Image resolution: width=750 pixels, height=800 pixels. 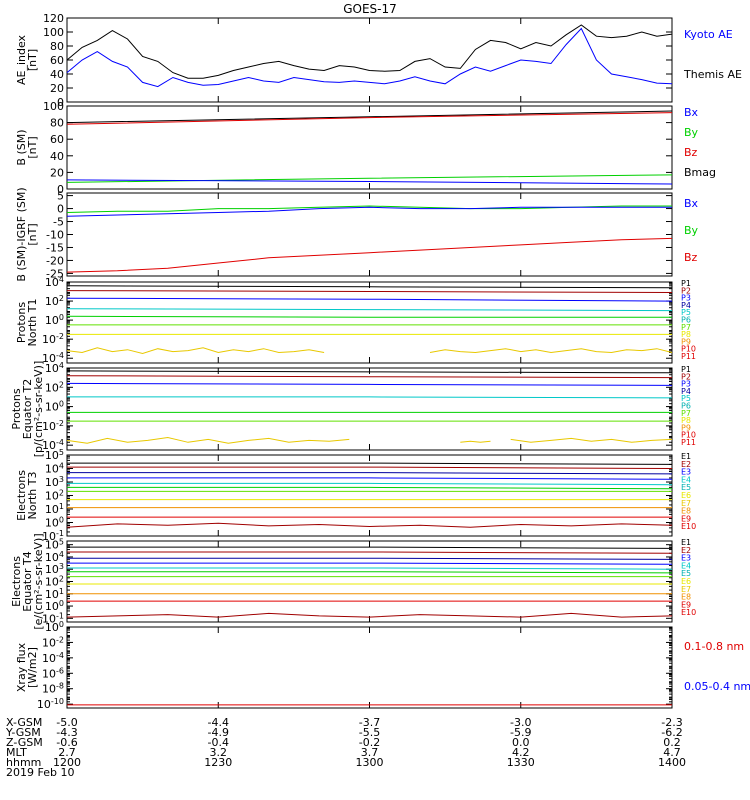 What do you see at coordinates (67, 752) in the screenshot?
I see `x-row-value: 2.7` at bounding box center [67, 752].